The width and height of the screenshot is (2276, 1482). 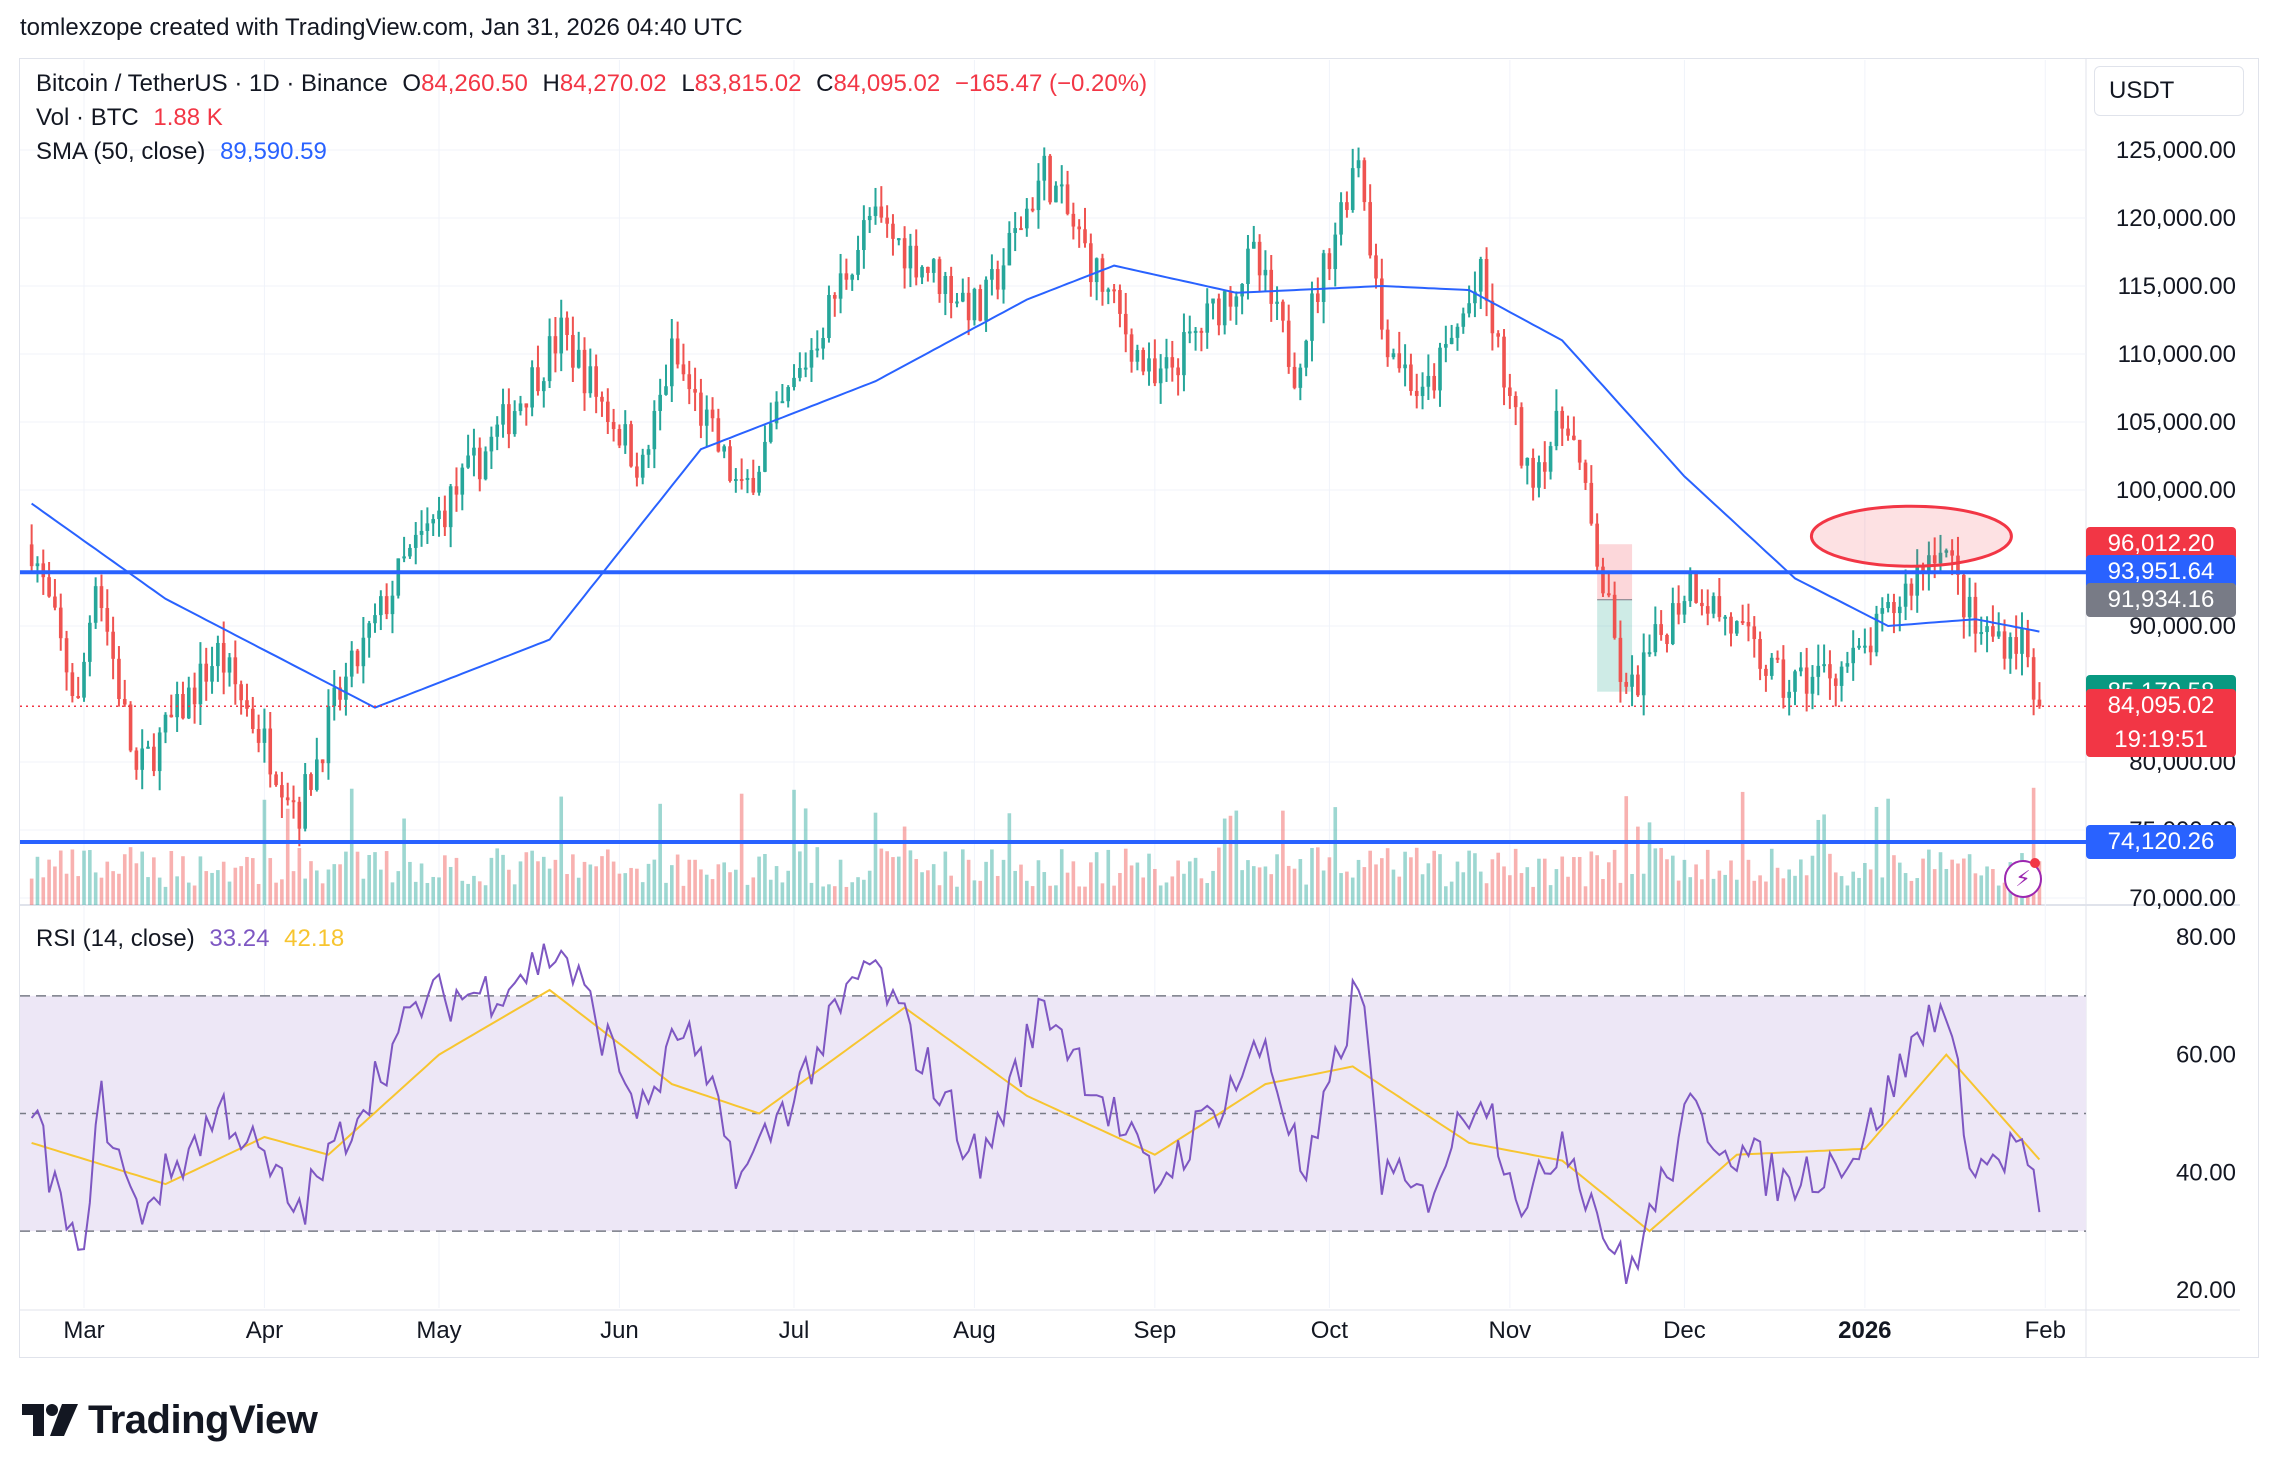 I want to click on price-tag-sma: 93,951.64, so click(x=2161, y=572).